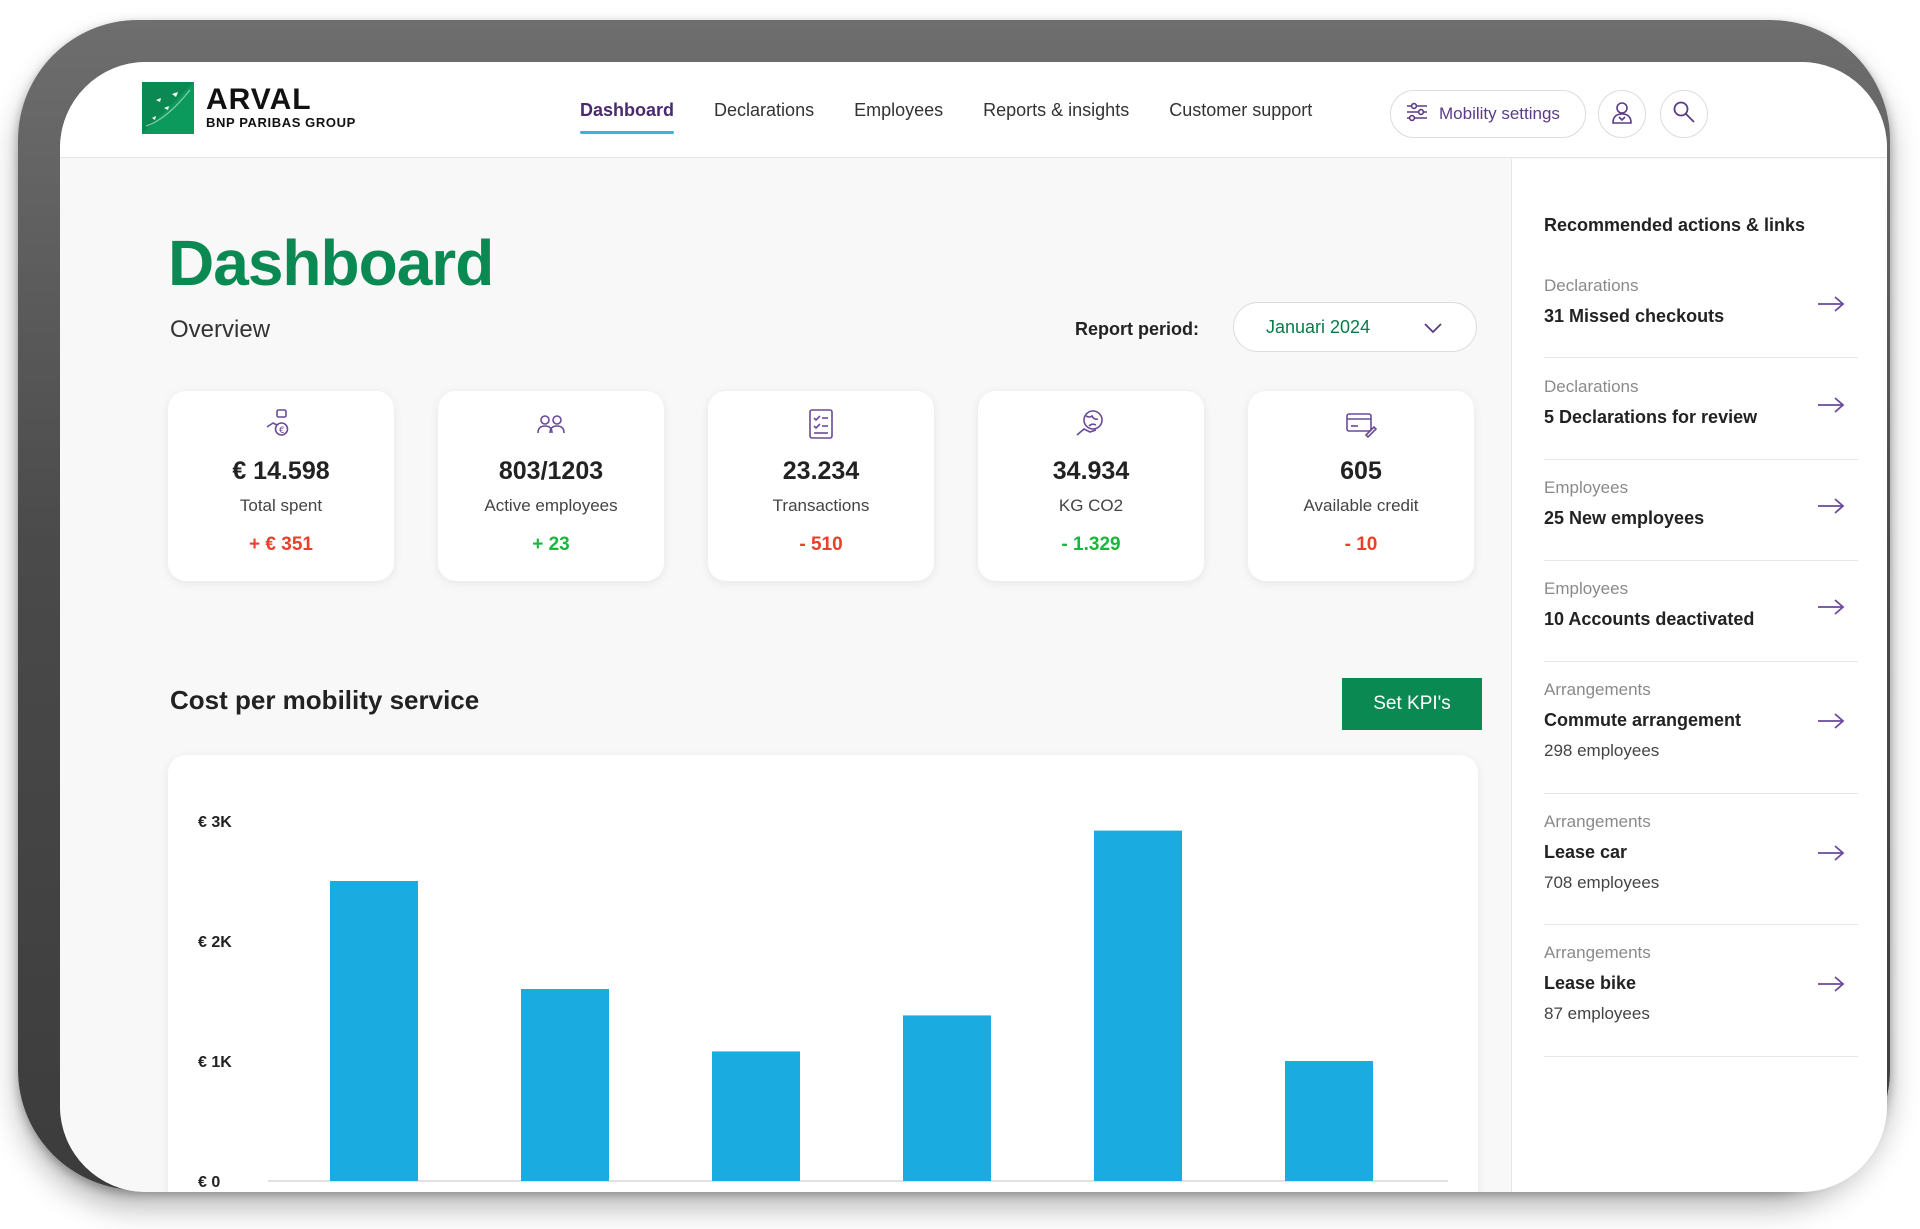  I want to click on sidebar-item-title: Commute arrangement, so click(1643, 720).